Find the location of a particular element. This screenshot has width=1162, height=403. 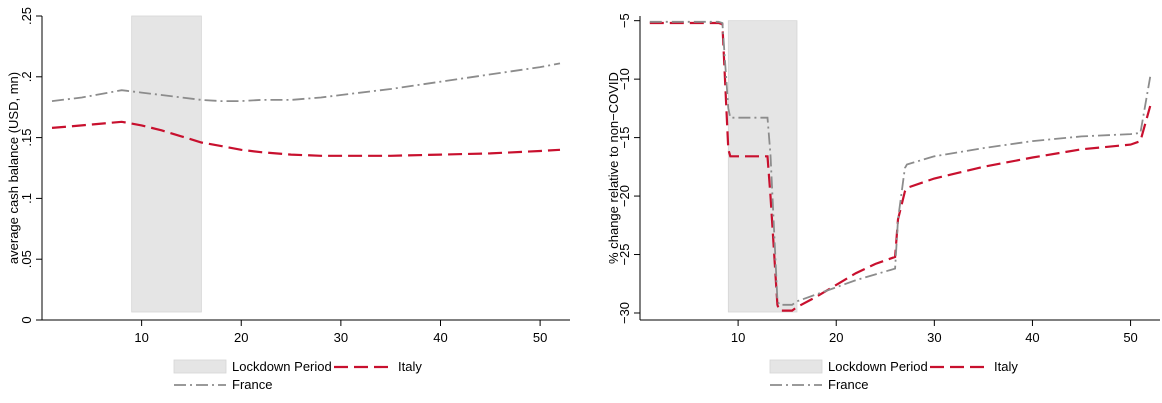

y-tick-label: .05 is located at coordinates (26, 259).